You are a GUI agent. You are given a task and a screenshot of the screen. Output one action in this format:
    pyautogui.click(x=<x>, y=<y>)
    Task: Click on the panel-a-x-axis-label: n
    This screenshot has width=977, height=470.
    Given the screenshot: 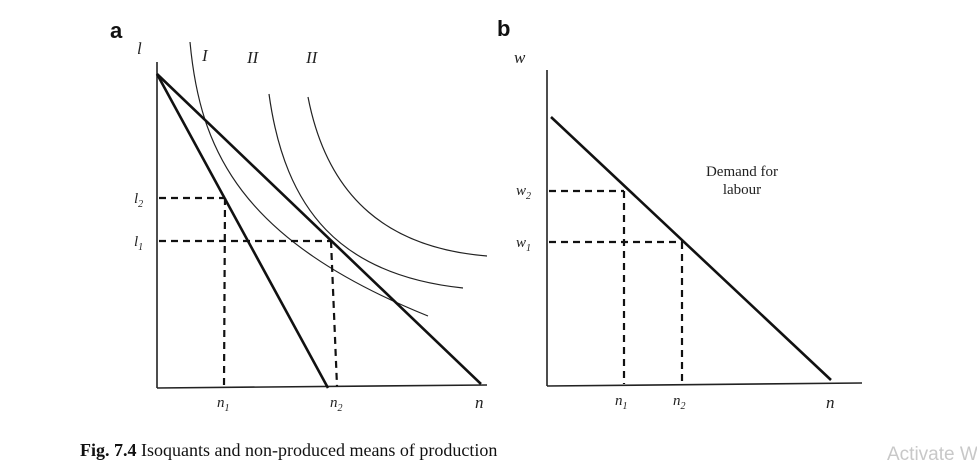 What is the action you would take?
    pyautogui.click(x=479, y=402)
    